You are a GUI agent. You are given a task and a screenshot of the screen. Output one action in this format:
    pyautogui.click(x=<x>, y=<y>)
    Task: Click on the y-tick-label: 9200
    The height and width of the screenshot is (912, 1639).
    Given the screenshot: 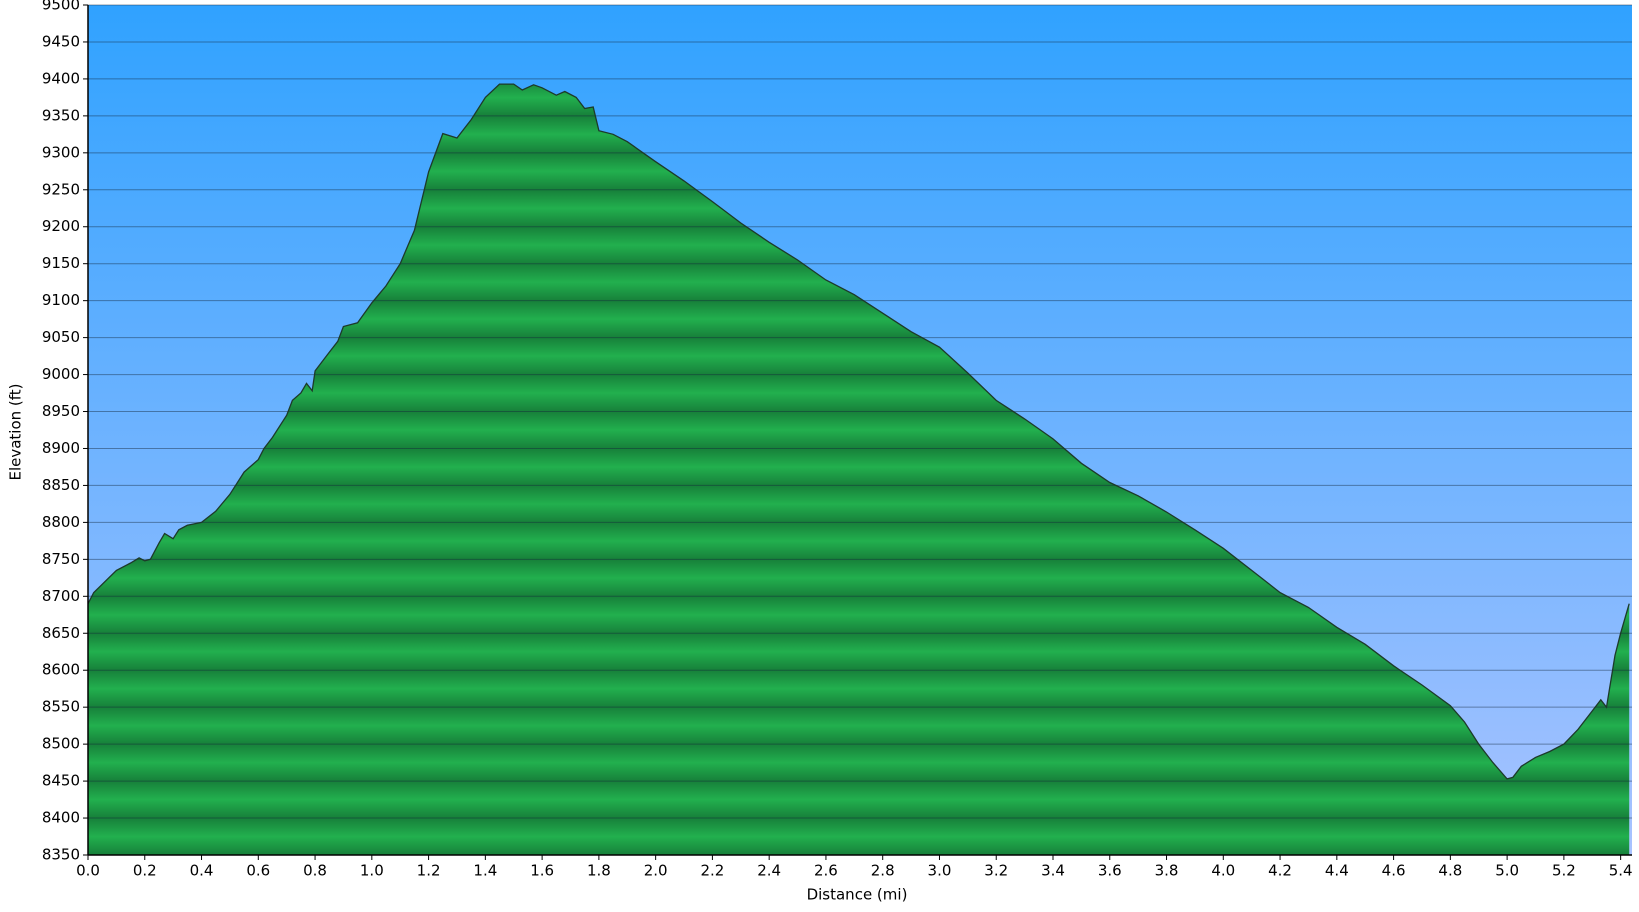 What is the action you would take?
    pyautogui.click(x=61, y=226)
    